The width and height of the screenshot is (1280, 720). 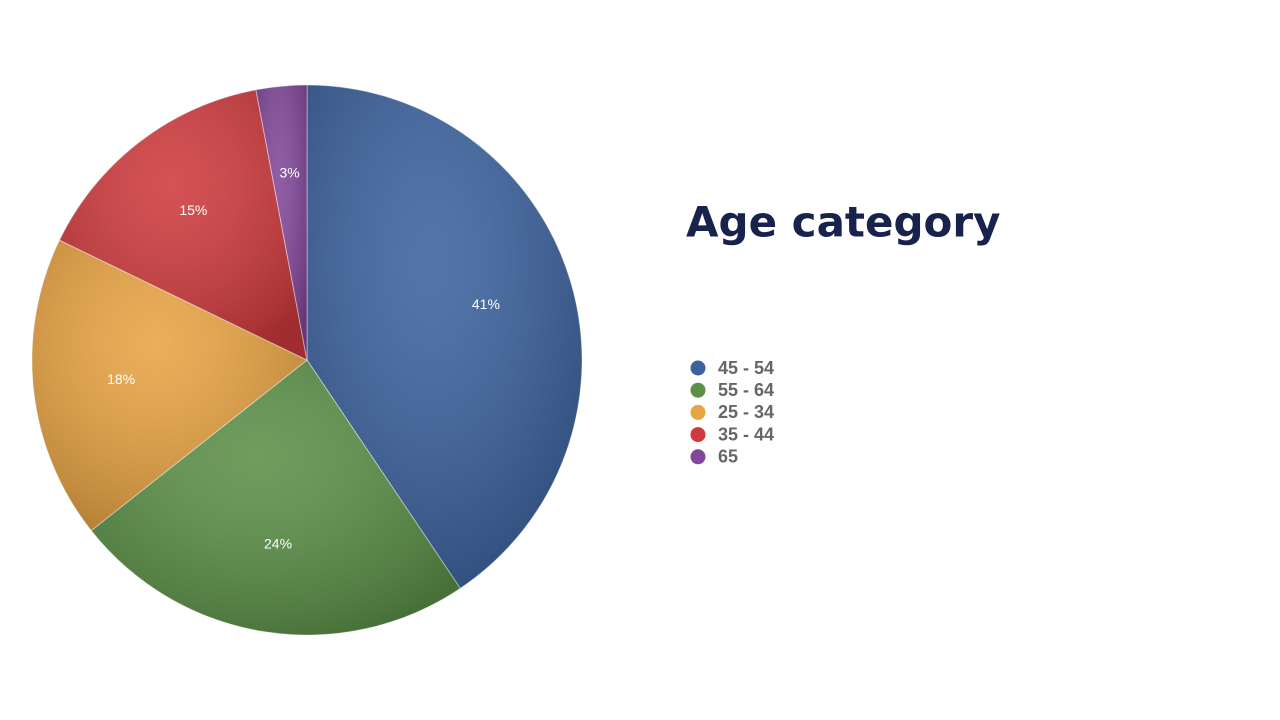 I want to click on legend-label: 55 - 64, so click(x=746, y=390).